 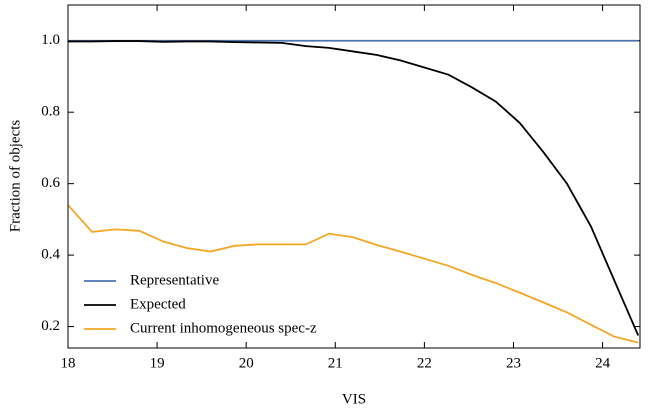 I want to click on y-tick-label: 0.2, so click(x=50, y=326).